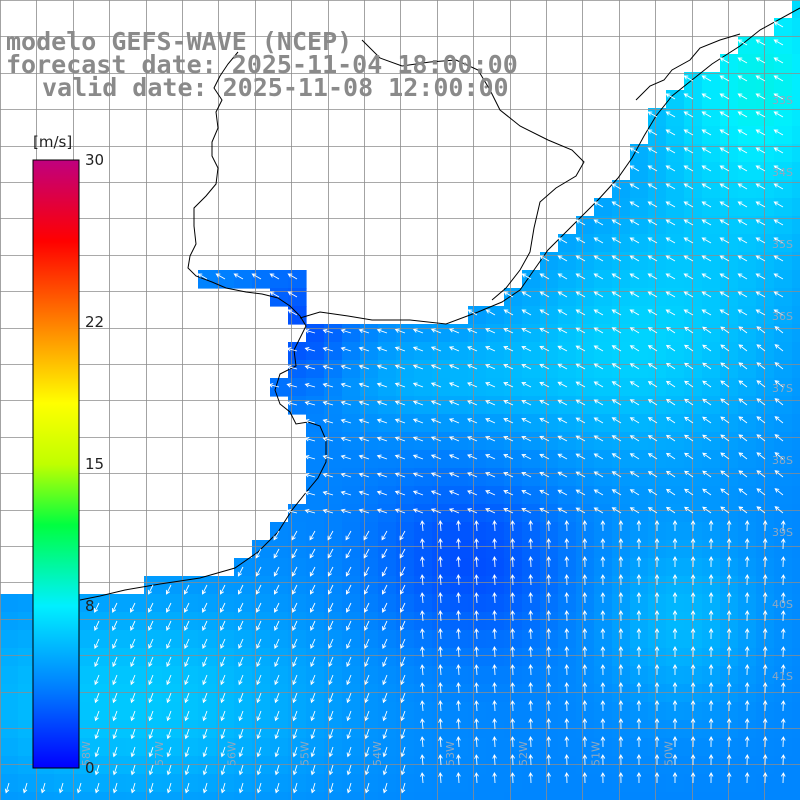 This screenshot has height=804, width=800. I want to click on north-coast, so click(688, 67).